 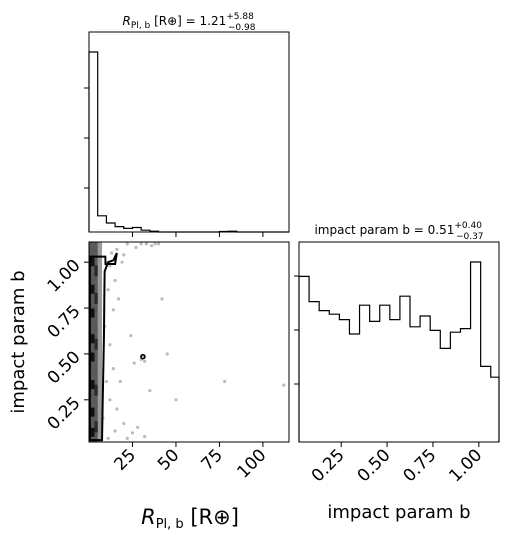 What do you see at coordinates (465, 465) in the screenshot?
I see `hist-impact-xtick-label-3: 1.00` at bounding box center [465, 465].